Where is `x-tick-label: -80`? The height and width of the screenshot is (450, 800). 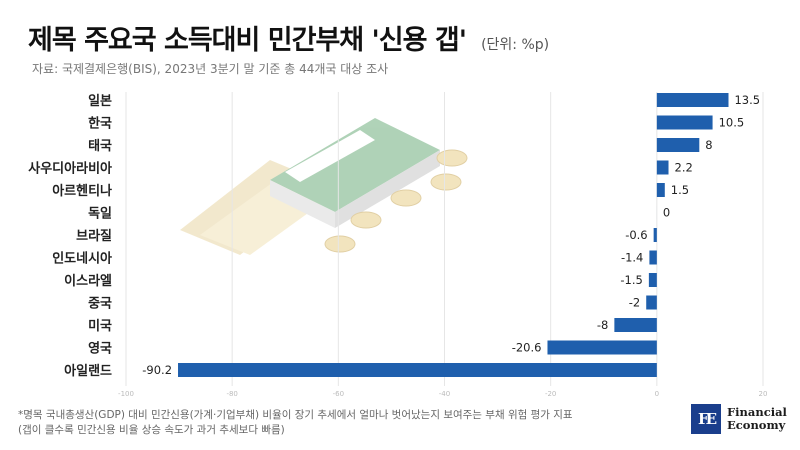 x-tick-label: -80 is located at coordinates (231, 394).